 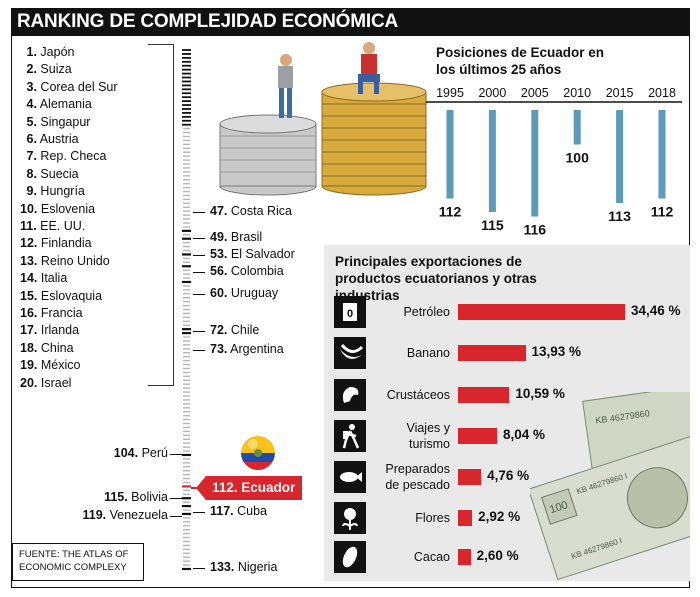 I want to click on rank-item: 10. Eslovenia, so click(x=57, y=209).